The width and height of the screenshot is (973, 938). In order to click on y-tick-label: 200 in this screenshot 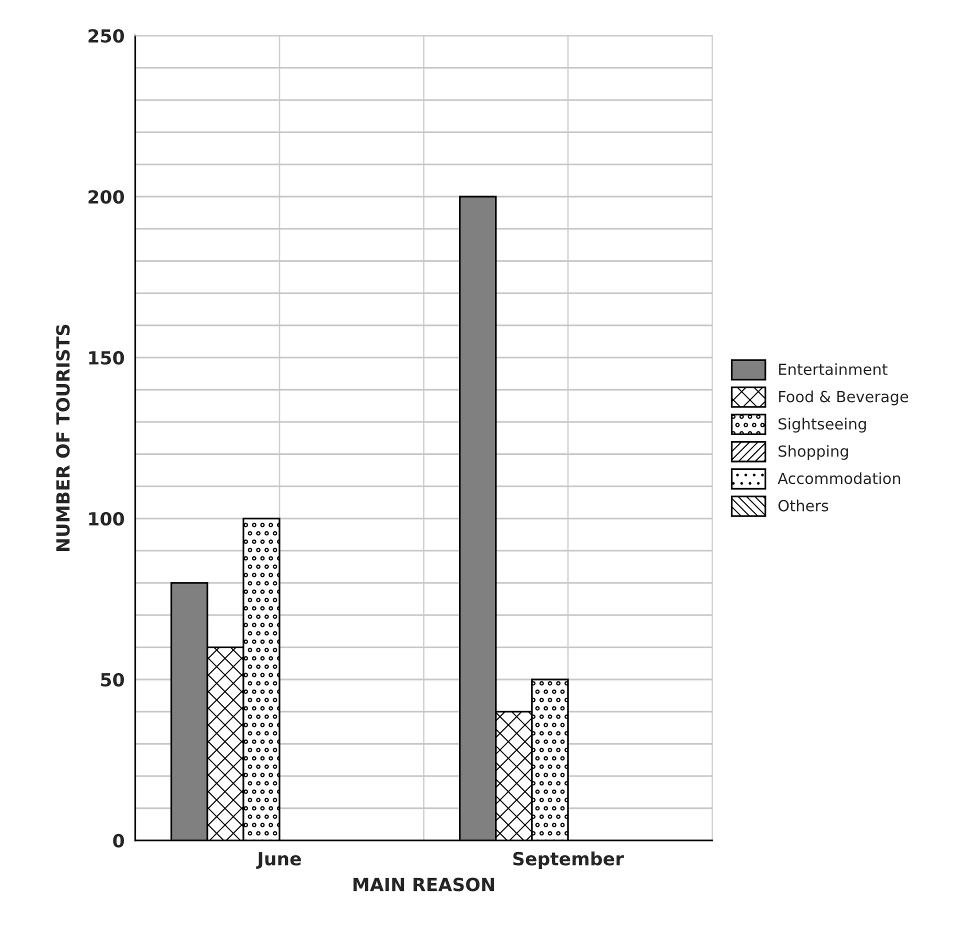, I will do `click(106, 197)`.